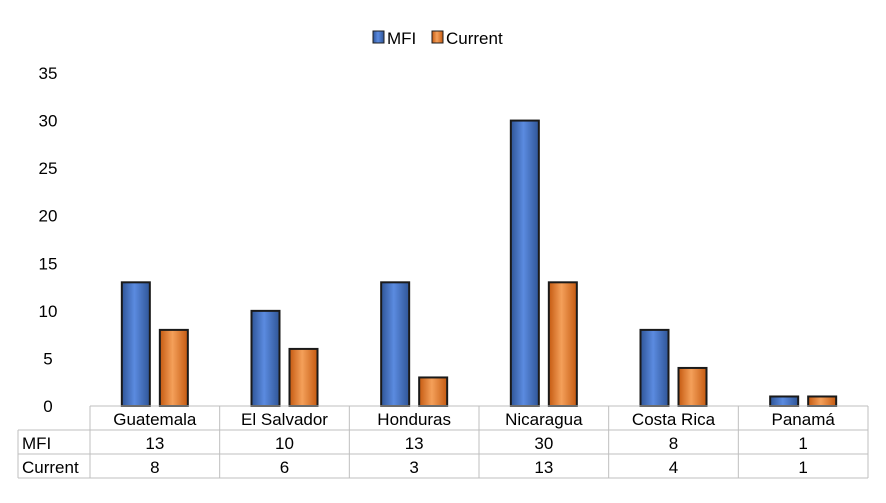  I want to click on bar-current-el-salvador, so click(303, 377).